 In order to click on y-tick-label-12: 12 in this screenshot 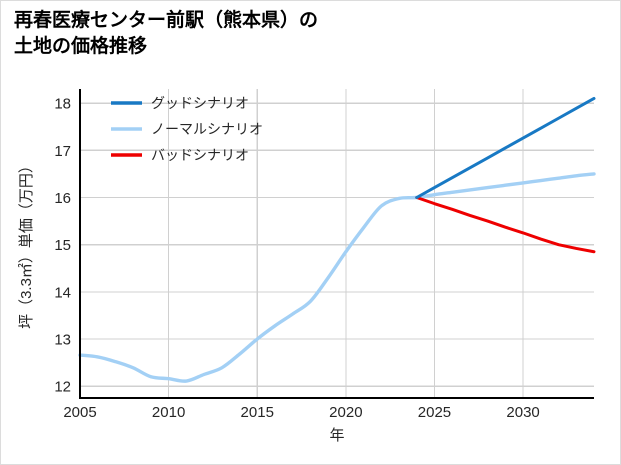, I will do `click(62, 387)`.